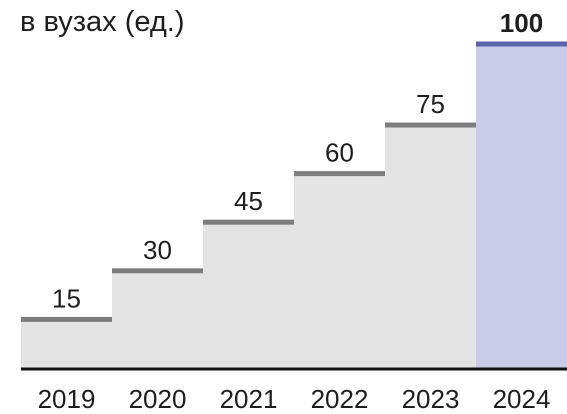  What do you see at coordinates (67, 399) in the screenshot?
I see `x-tick-label-2019: 2019` at bounding box center [67, 399].